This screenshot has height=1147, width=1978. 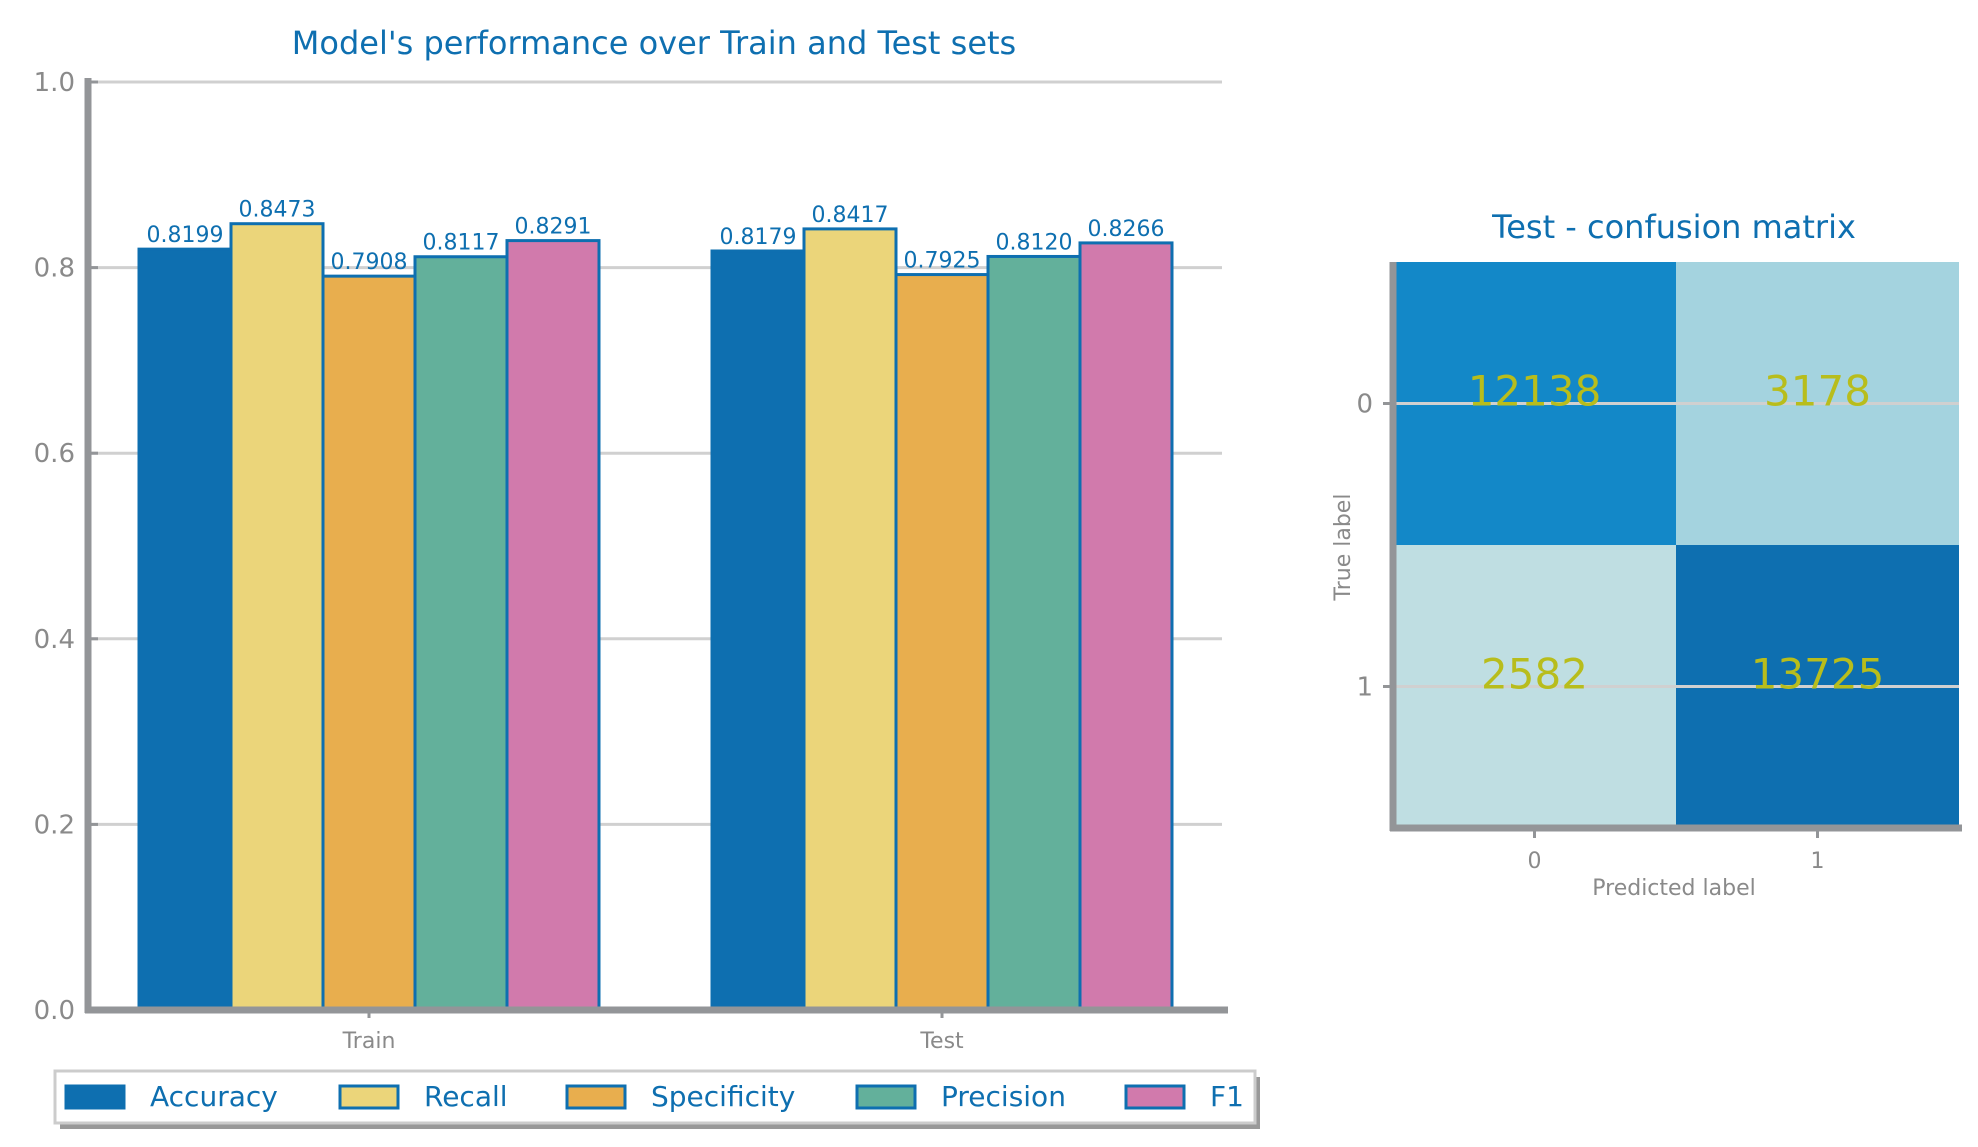 I want to click on cm-x-axis-label: Predicted label, so click(x=1673, y=888).